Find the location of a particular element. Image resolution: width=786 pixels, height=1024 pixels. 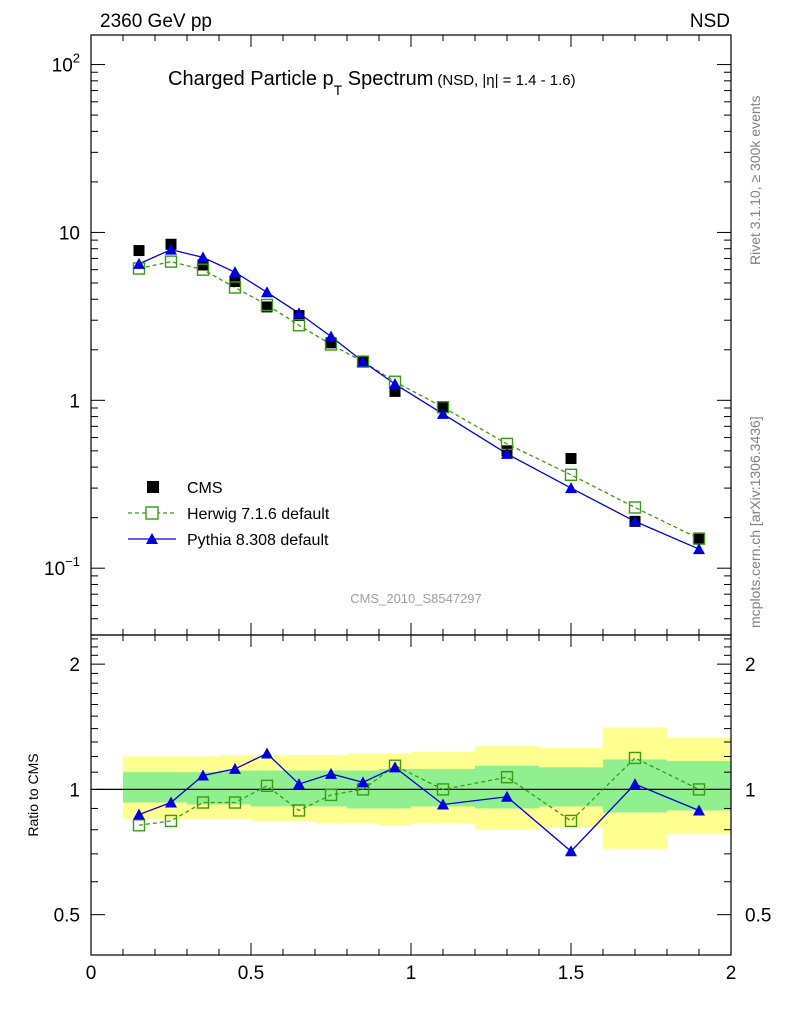

y-tick-label: 1 is located at coordinates (74, 401).